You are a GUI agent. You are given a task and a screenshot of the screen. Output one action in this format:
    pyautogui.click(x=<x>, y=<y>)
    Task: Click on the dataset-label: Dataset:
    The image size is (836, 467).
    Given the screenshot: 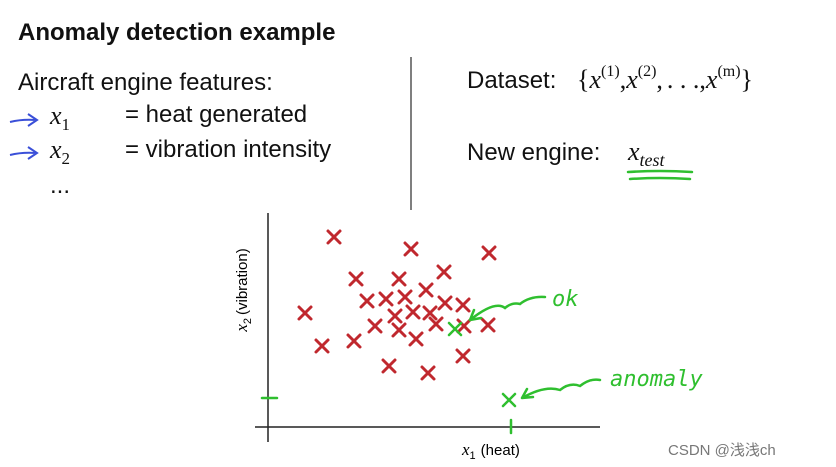 What is the action you would take?
    pyautogui.click(x=511, y=80)
    